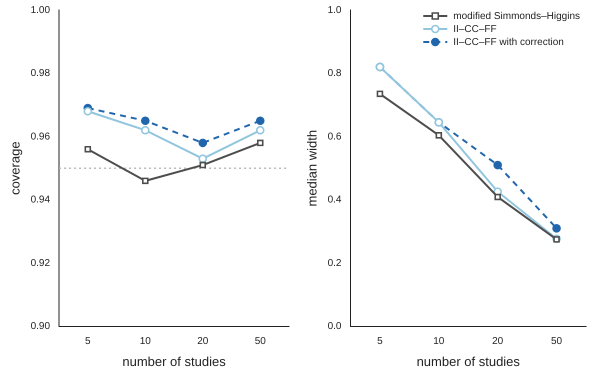  Describe the element at coordinates (14, 168) in the screenshot. I see `y-axis-title: coverage` at that location.